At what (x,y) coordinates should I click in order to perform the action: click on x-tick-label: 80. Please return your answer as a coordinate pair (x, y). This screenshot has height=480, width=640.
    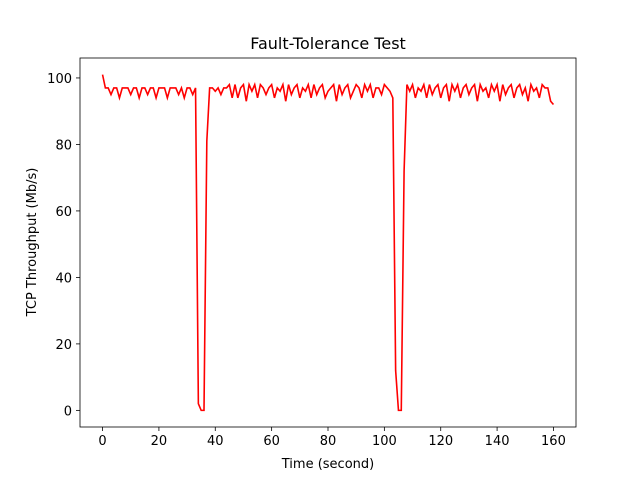
    Looking at the image, I should click on (328, 441).